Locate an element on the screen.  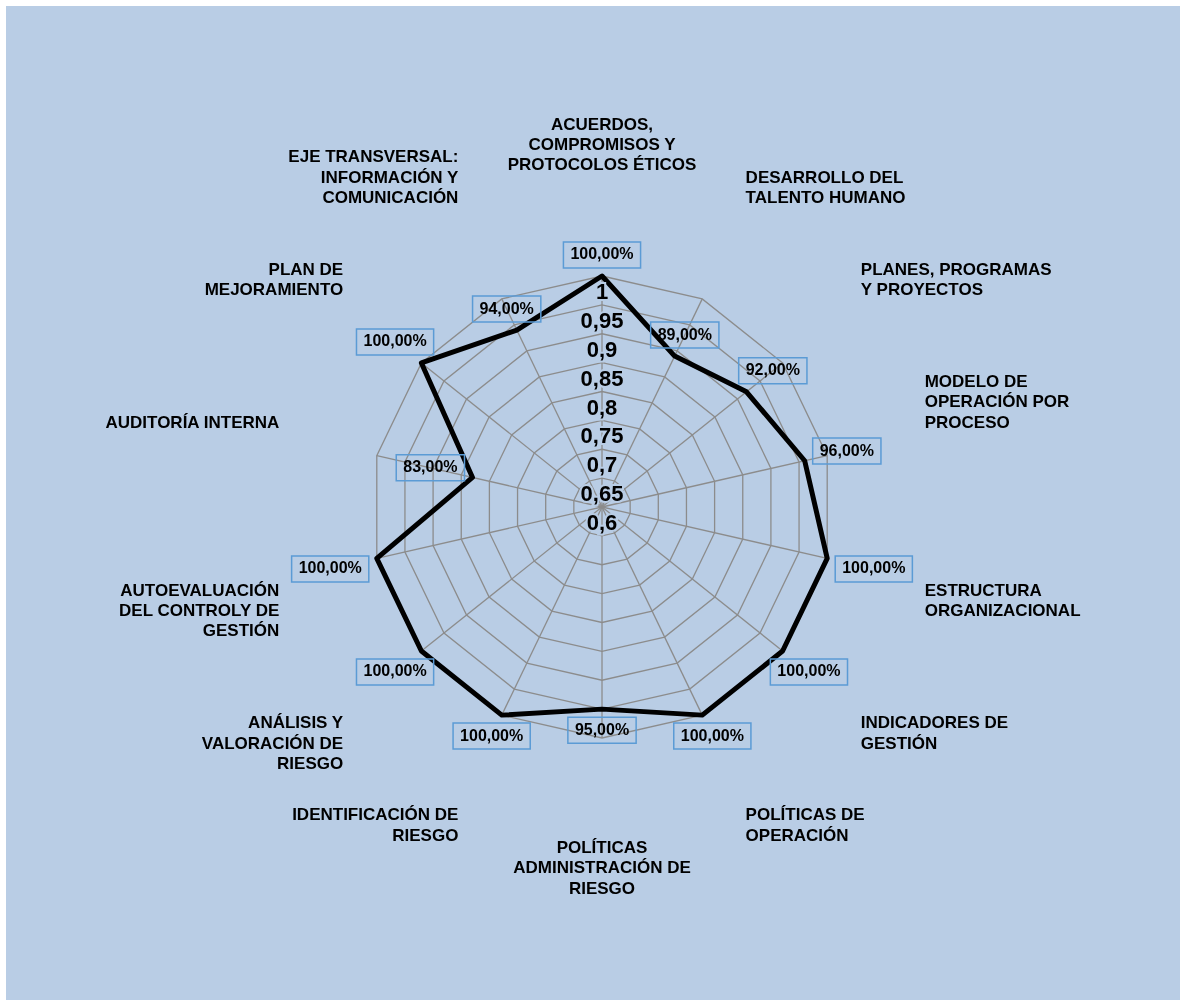
y-tick-label: 0,85 is located at coordinates (602, 378).